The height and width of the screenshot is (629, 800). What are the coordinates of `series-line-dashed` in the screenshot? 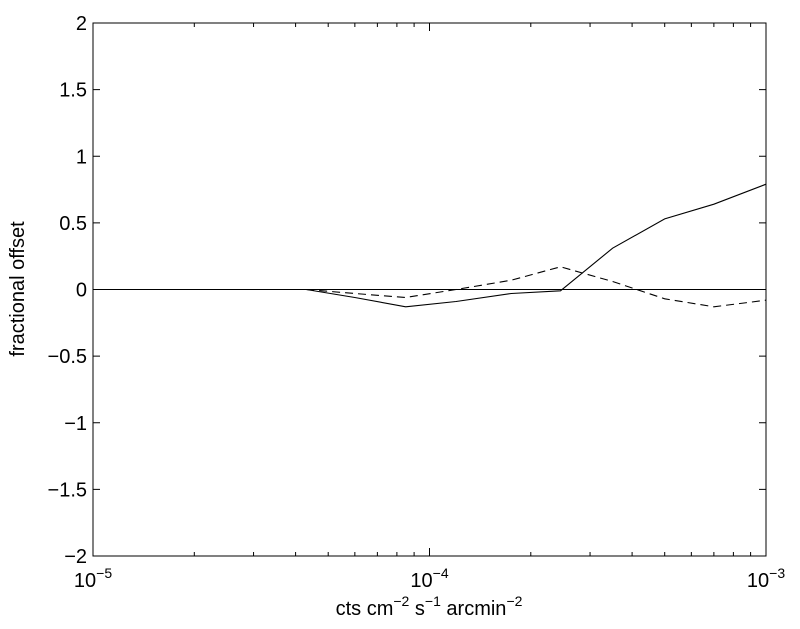 It's located at (536, 287).